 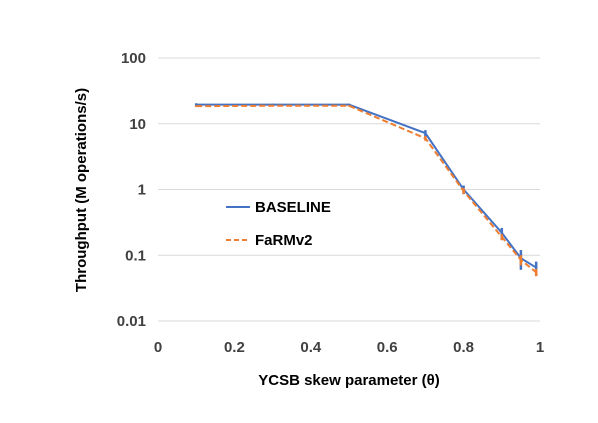 I want to click on legend-label-baseline: BASELINE, so click(x=293, y=207).